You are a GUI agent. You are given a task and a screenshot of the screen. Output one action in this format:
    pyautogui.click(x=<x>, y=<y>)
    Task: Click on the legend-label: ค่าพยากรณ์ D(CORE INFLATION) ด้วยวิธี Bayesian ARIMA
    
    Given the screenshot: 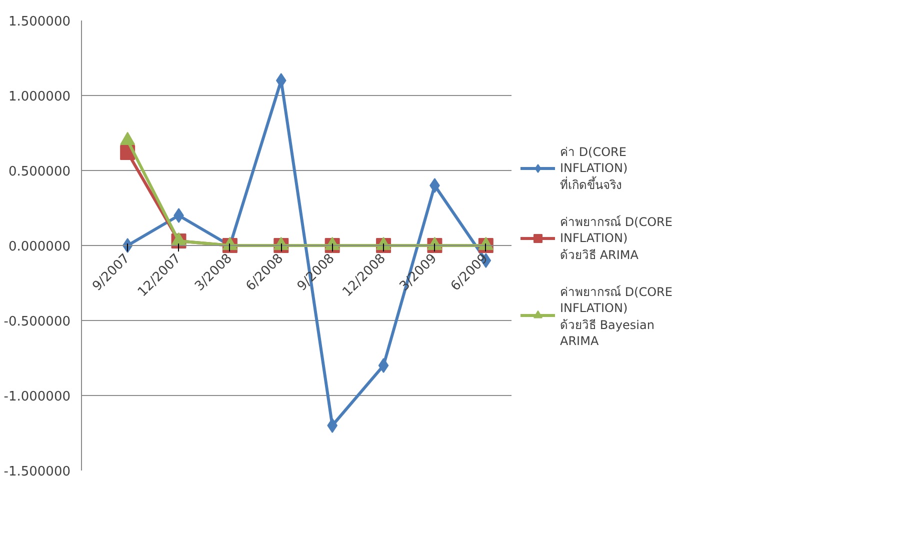 What is the action you would take?
    pyautogui.click(x=616, y=316)
    